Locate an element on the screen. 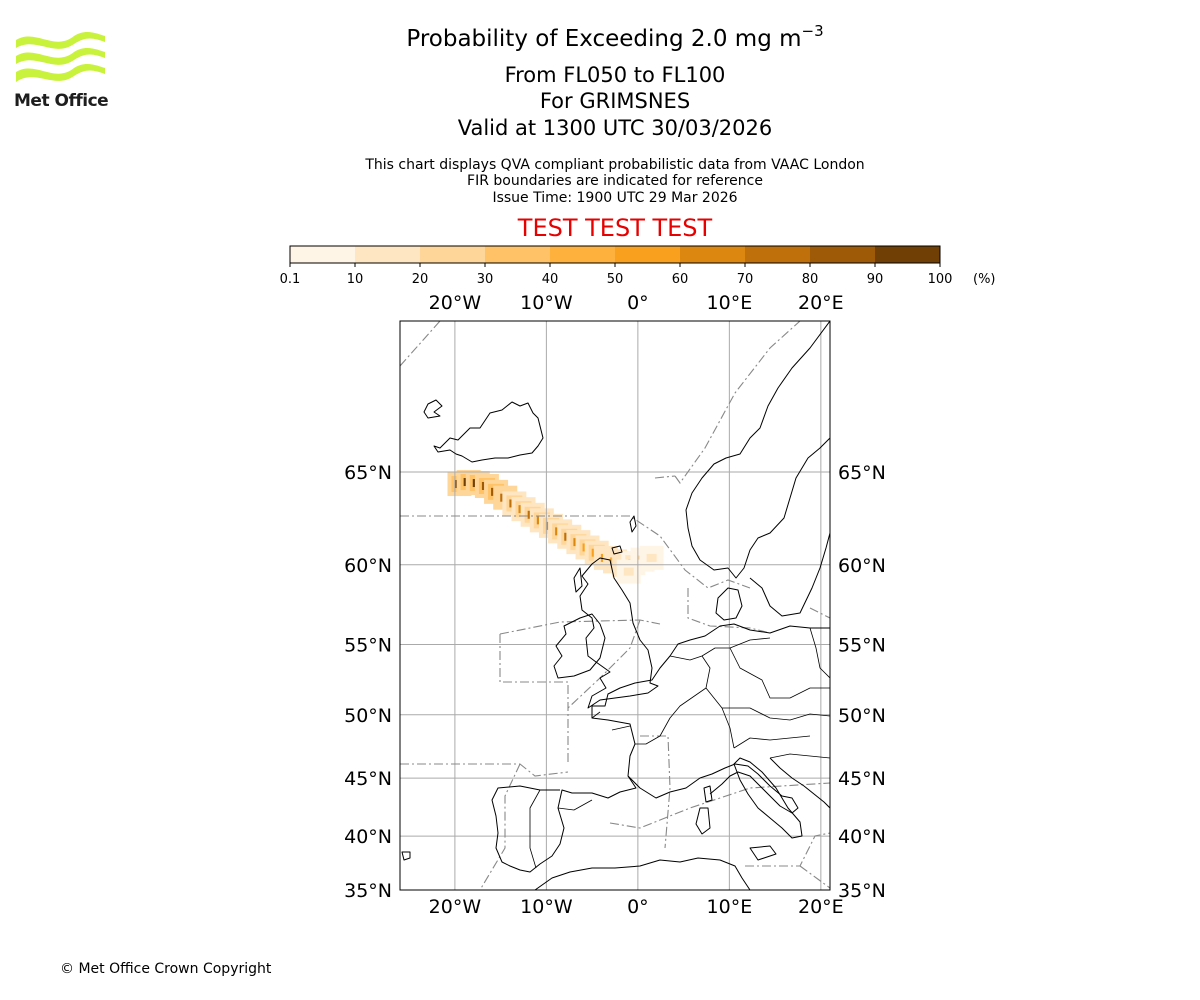 The height and width of the screenshot is (1000, 1200). country-borders is located at coordinates (679, 748).